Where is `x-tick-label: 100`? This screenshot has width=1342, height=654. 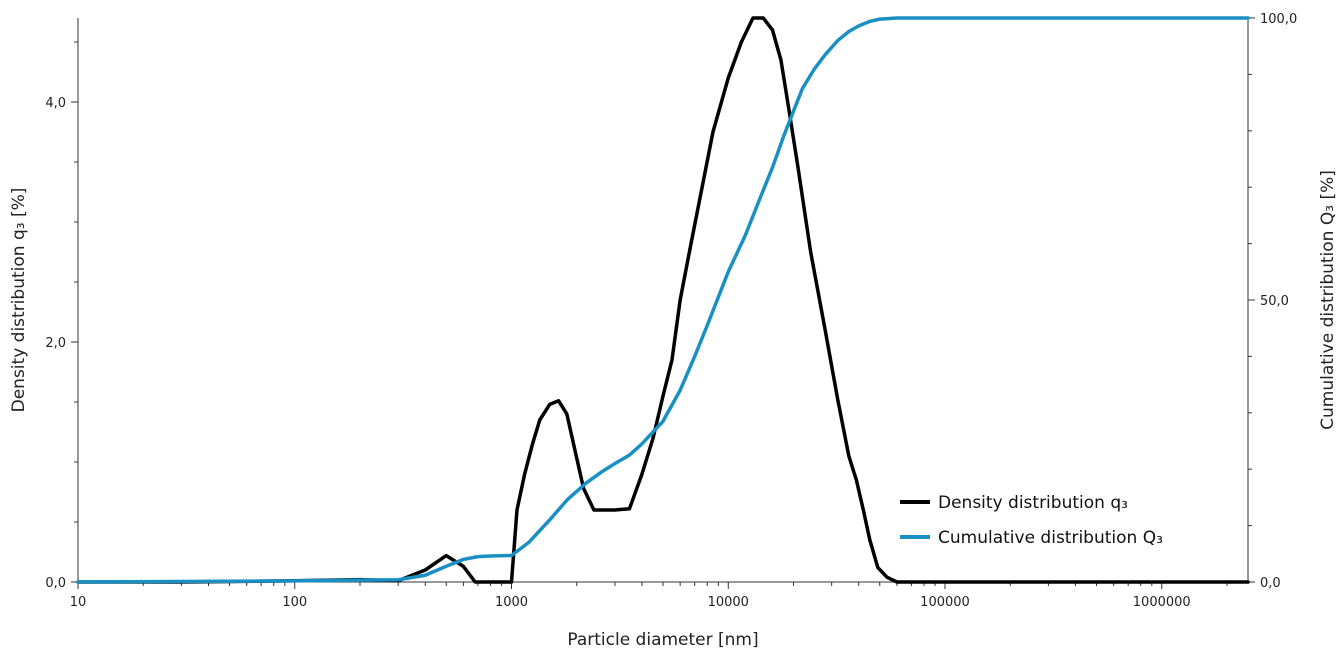
x-tick-label: 100 is located at coordinates (294, 602).